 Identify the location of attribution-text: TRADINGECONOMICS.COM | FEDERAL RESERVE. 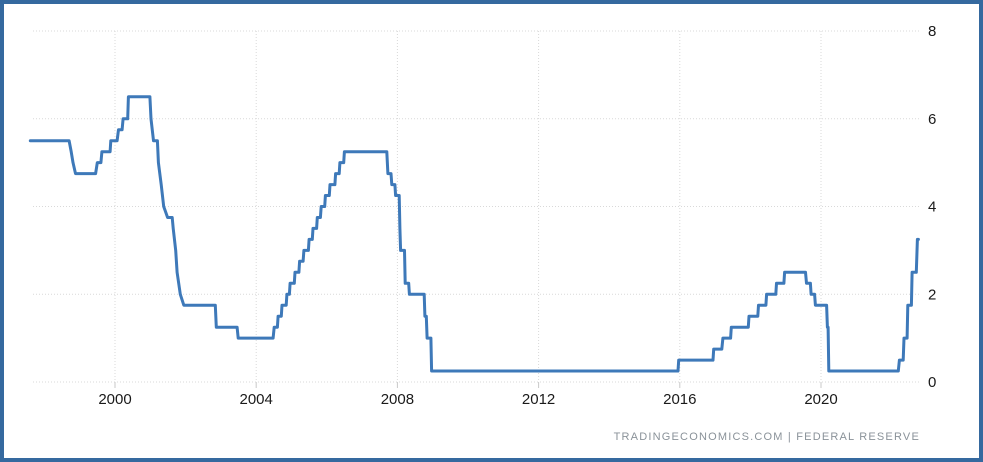
(767, 437).